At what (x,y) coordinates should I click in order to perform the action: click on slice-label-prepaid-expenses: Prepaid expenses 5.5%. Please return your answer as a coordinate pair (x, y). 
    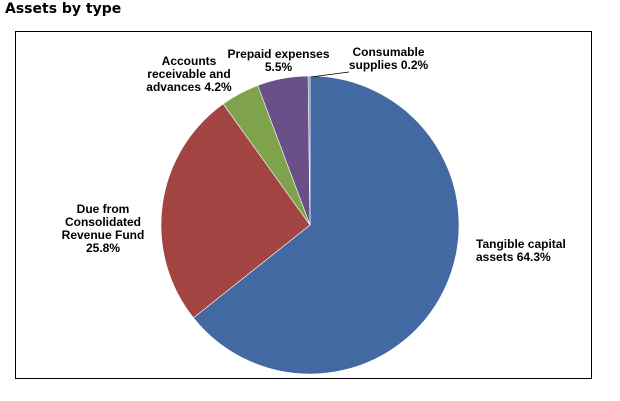
    Looking at the image, I should click on (278, 60).